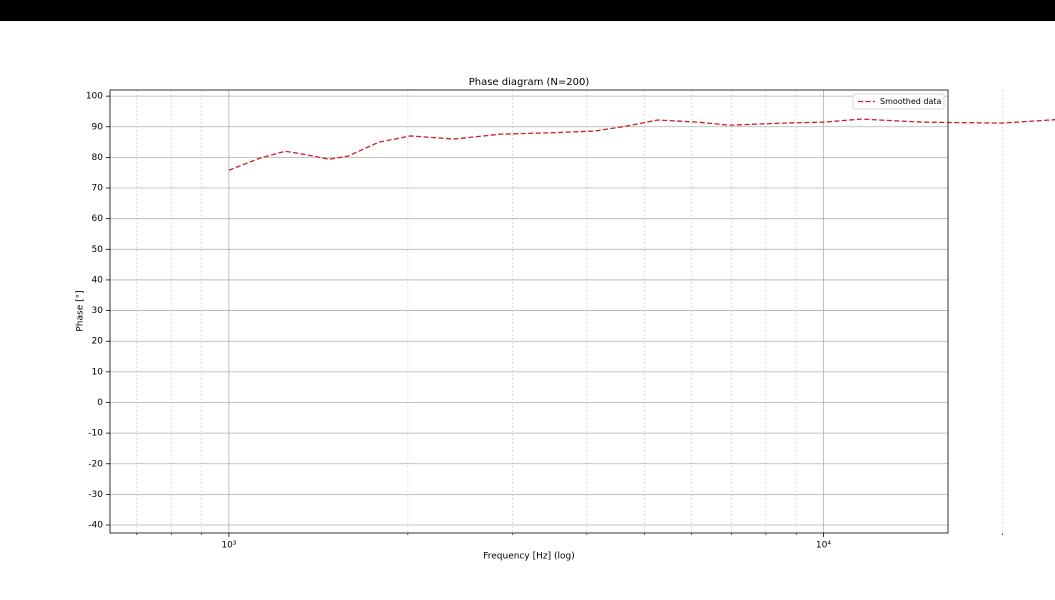 The width and height of the screenshot is (1055, 600). What do you see at coordinates (100, 403) in the screenshot?
I see `y-tick-label: 0` at bounding box center [100, 403].